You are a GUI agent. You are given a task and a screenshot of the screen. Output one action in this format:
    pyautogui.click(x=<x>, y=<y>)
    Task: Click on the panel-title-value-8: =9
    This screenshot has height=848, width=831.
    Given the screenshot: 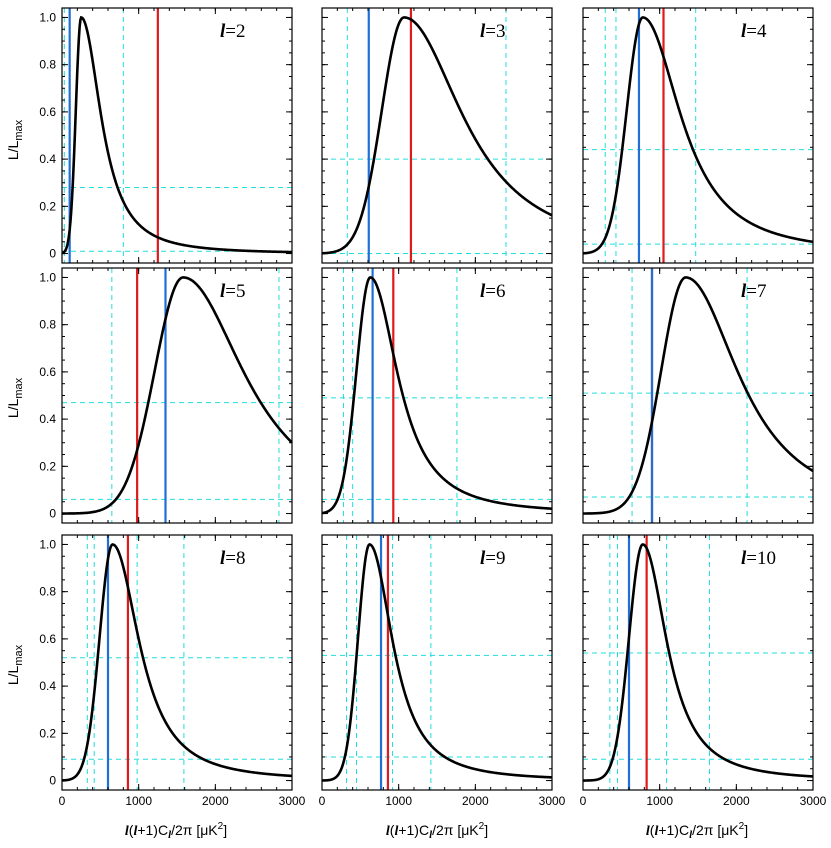 What is the action you would take?
    pyautogui.click(x=495, y=558)
    